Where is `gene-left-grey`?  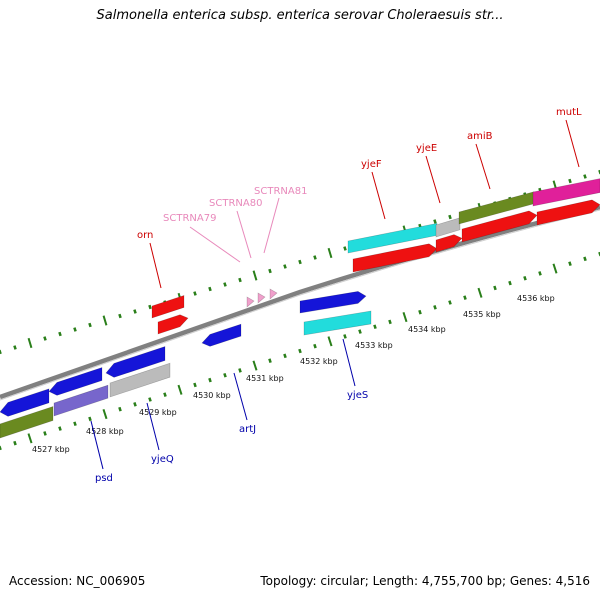 gene-left-grey is located at coordinates (140, 380).